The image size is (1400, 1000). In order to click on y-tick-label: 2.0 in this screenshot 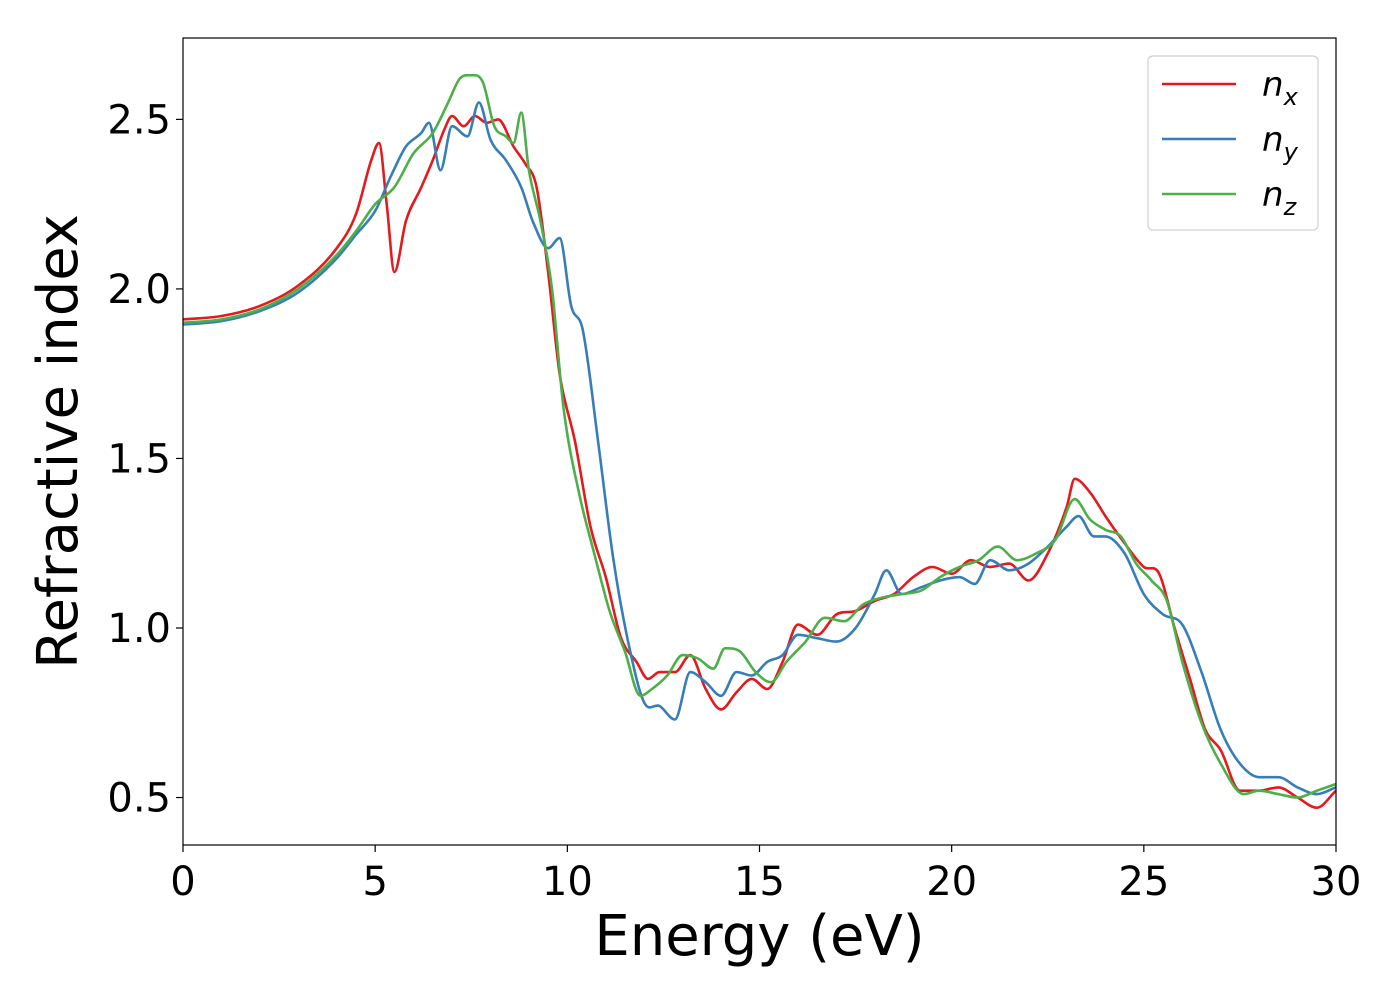, I will do `click(139, 290)`.